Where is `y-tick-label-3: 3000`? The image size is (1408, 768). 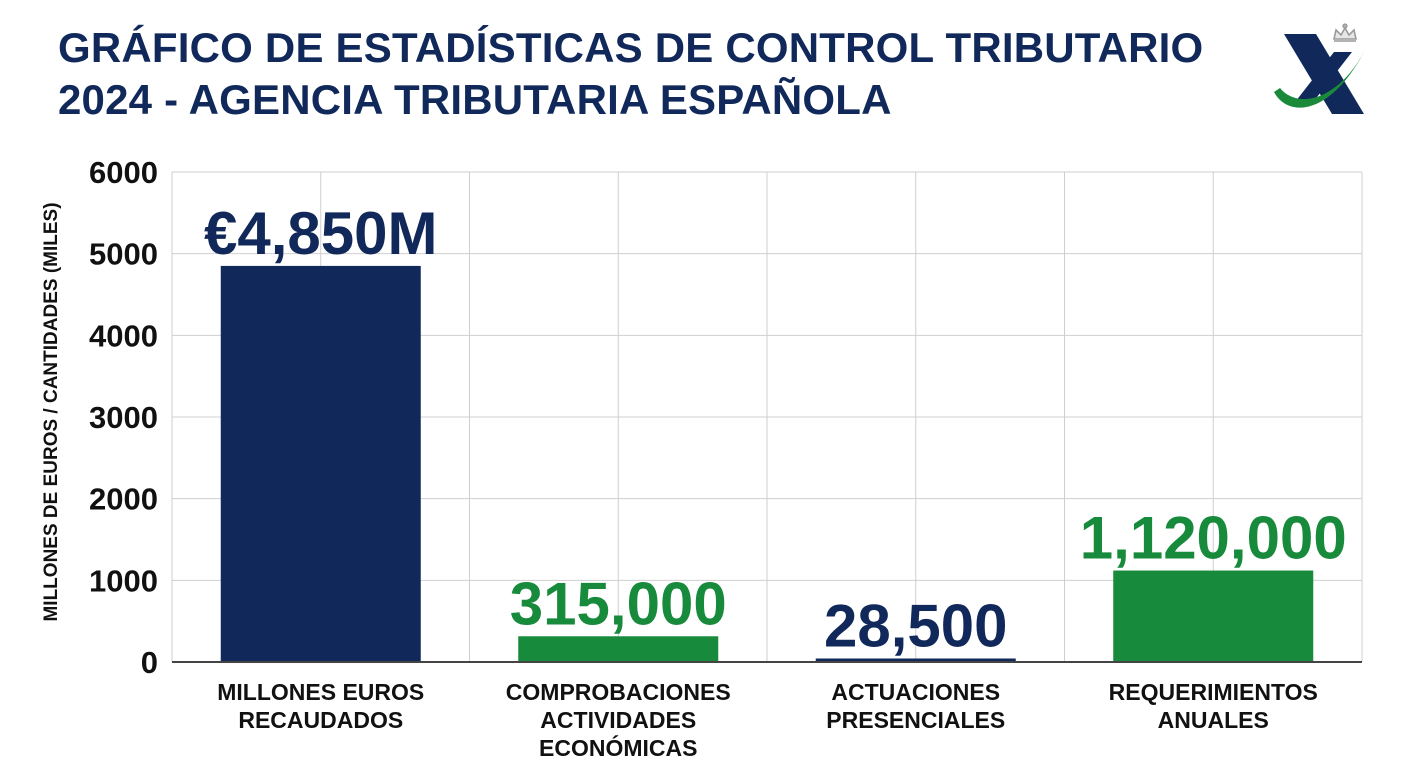 y-tick-label-3: 3000 is located at coordinates (123, 417).